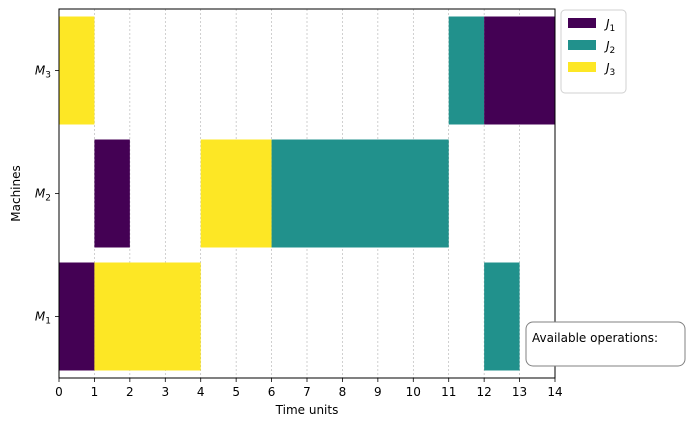 The width and height of the screenshot is (688, 432). I want to click on x-tick-label: 11, so click(448, 392).